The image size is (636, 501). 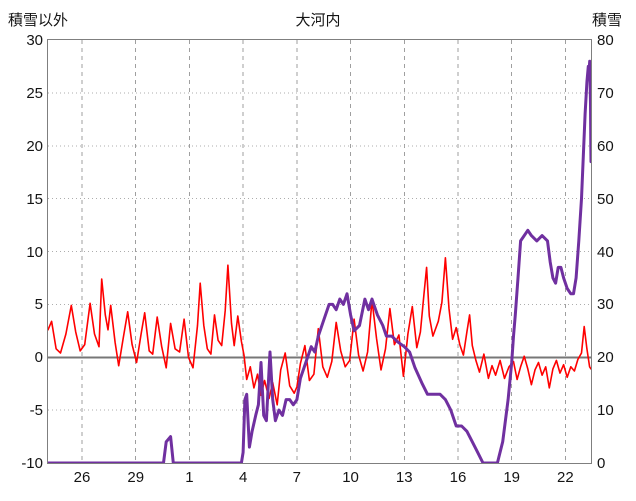 What do you see at coordinates (605, 93) in the screenshot?
I see `y-right-tick-label: 70` at bounding box center [605, 93].